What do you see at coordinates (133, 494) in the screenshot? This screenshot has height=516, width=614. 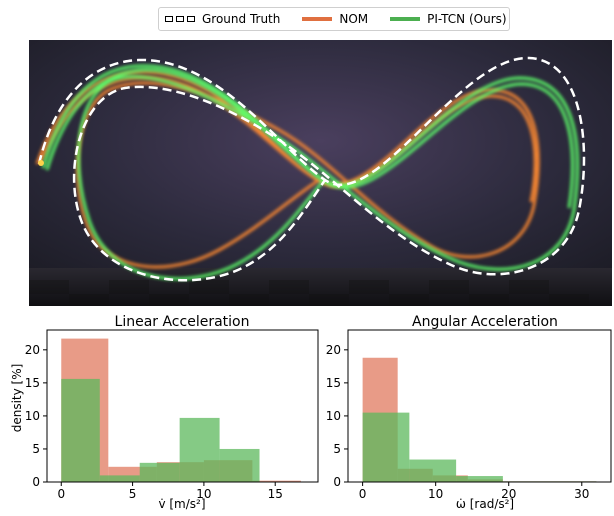 I see `x-tick-label: 5` at bounding box center [133, 494].